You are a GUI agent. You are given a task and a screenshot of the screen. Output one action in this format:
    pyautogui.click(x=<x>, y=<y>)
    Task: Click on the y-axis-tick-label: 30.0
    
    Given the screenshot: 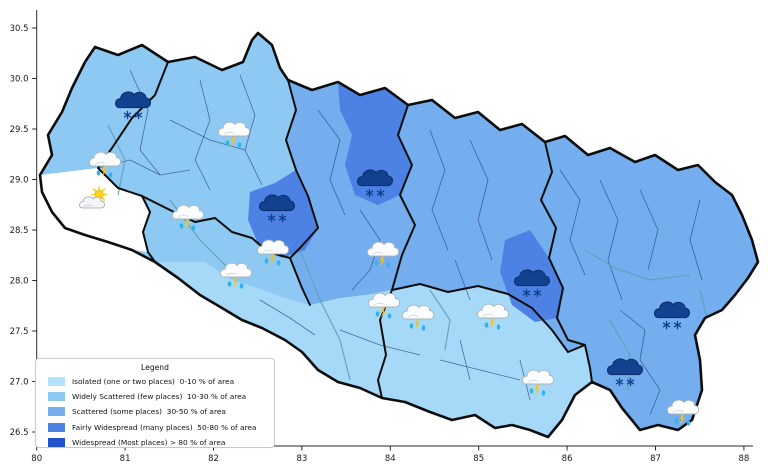 What is the action you would take?
    pyautogui.click(x=19, y=80)
    